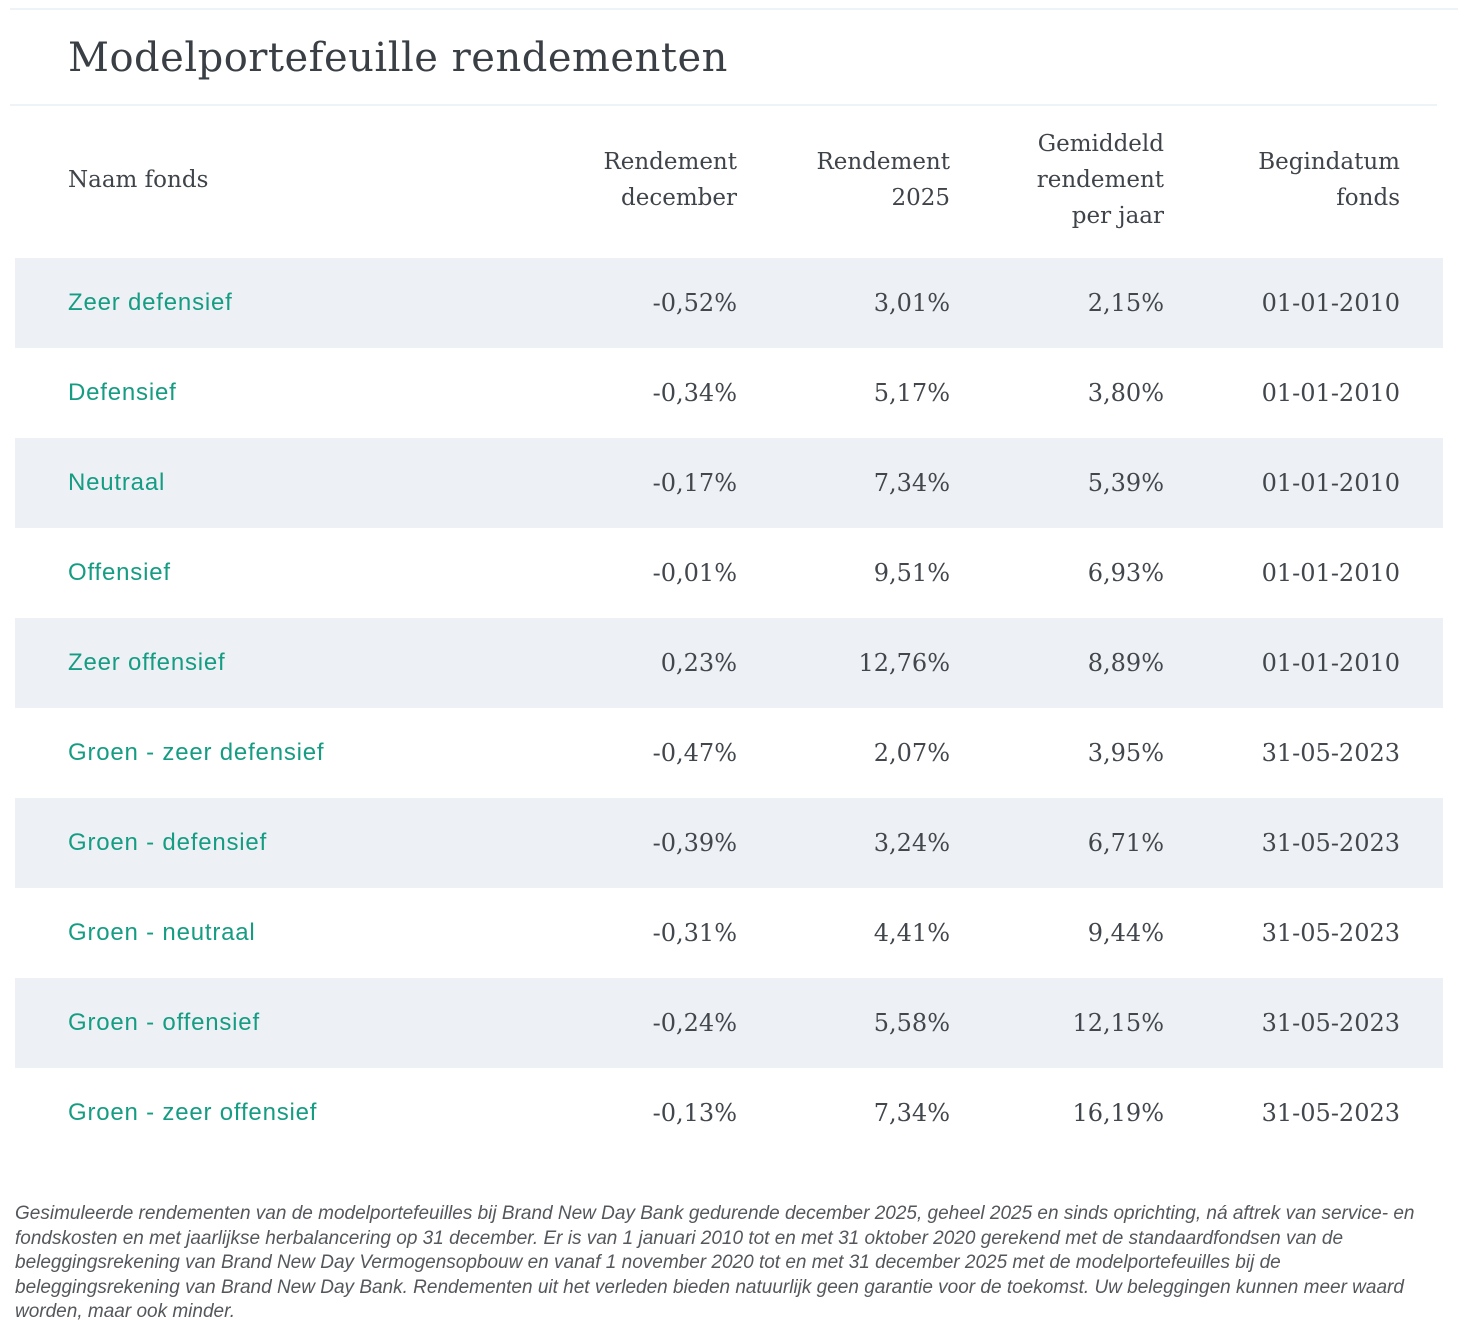 Image resolution: width=1458 pixels, height=1335 pixels. I want to click on column-header-begindatum-fonds: Begindatum fonds, so click(1329, 180).